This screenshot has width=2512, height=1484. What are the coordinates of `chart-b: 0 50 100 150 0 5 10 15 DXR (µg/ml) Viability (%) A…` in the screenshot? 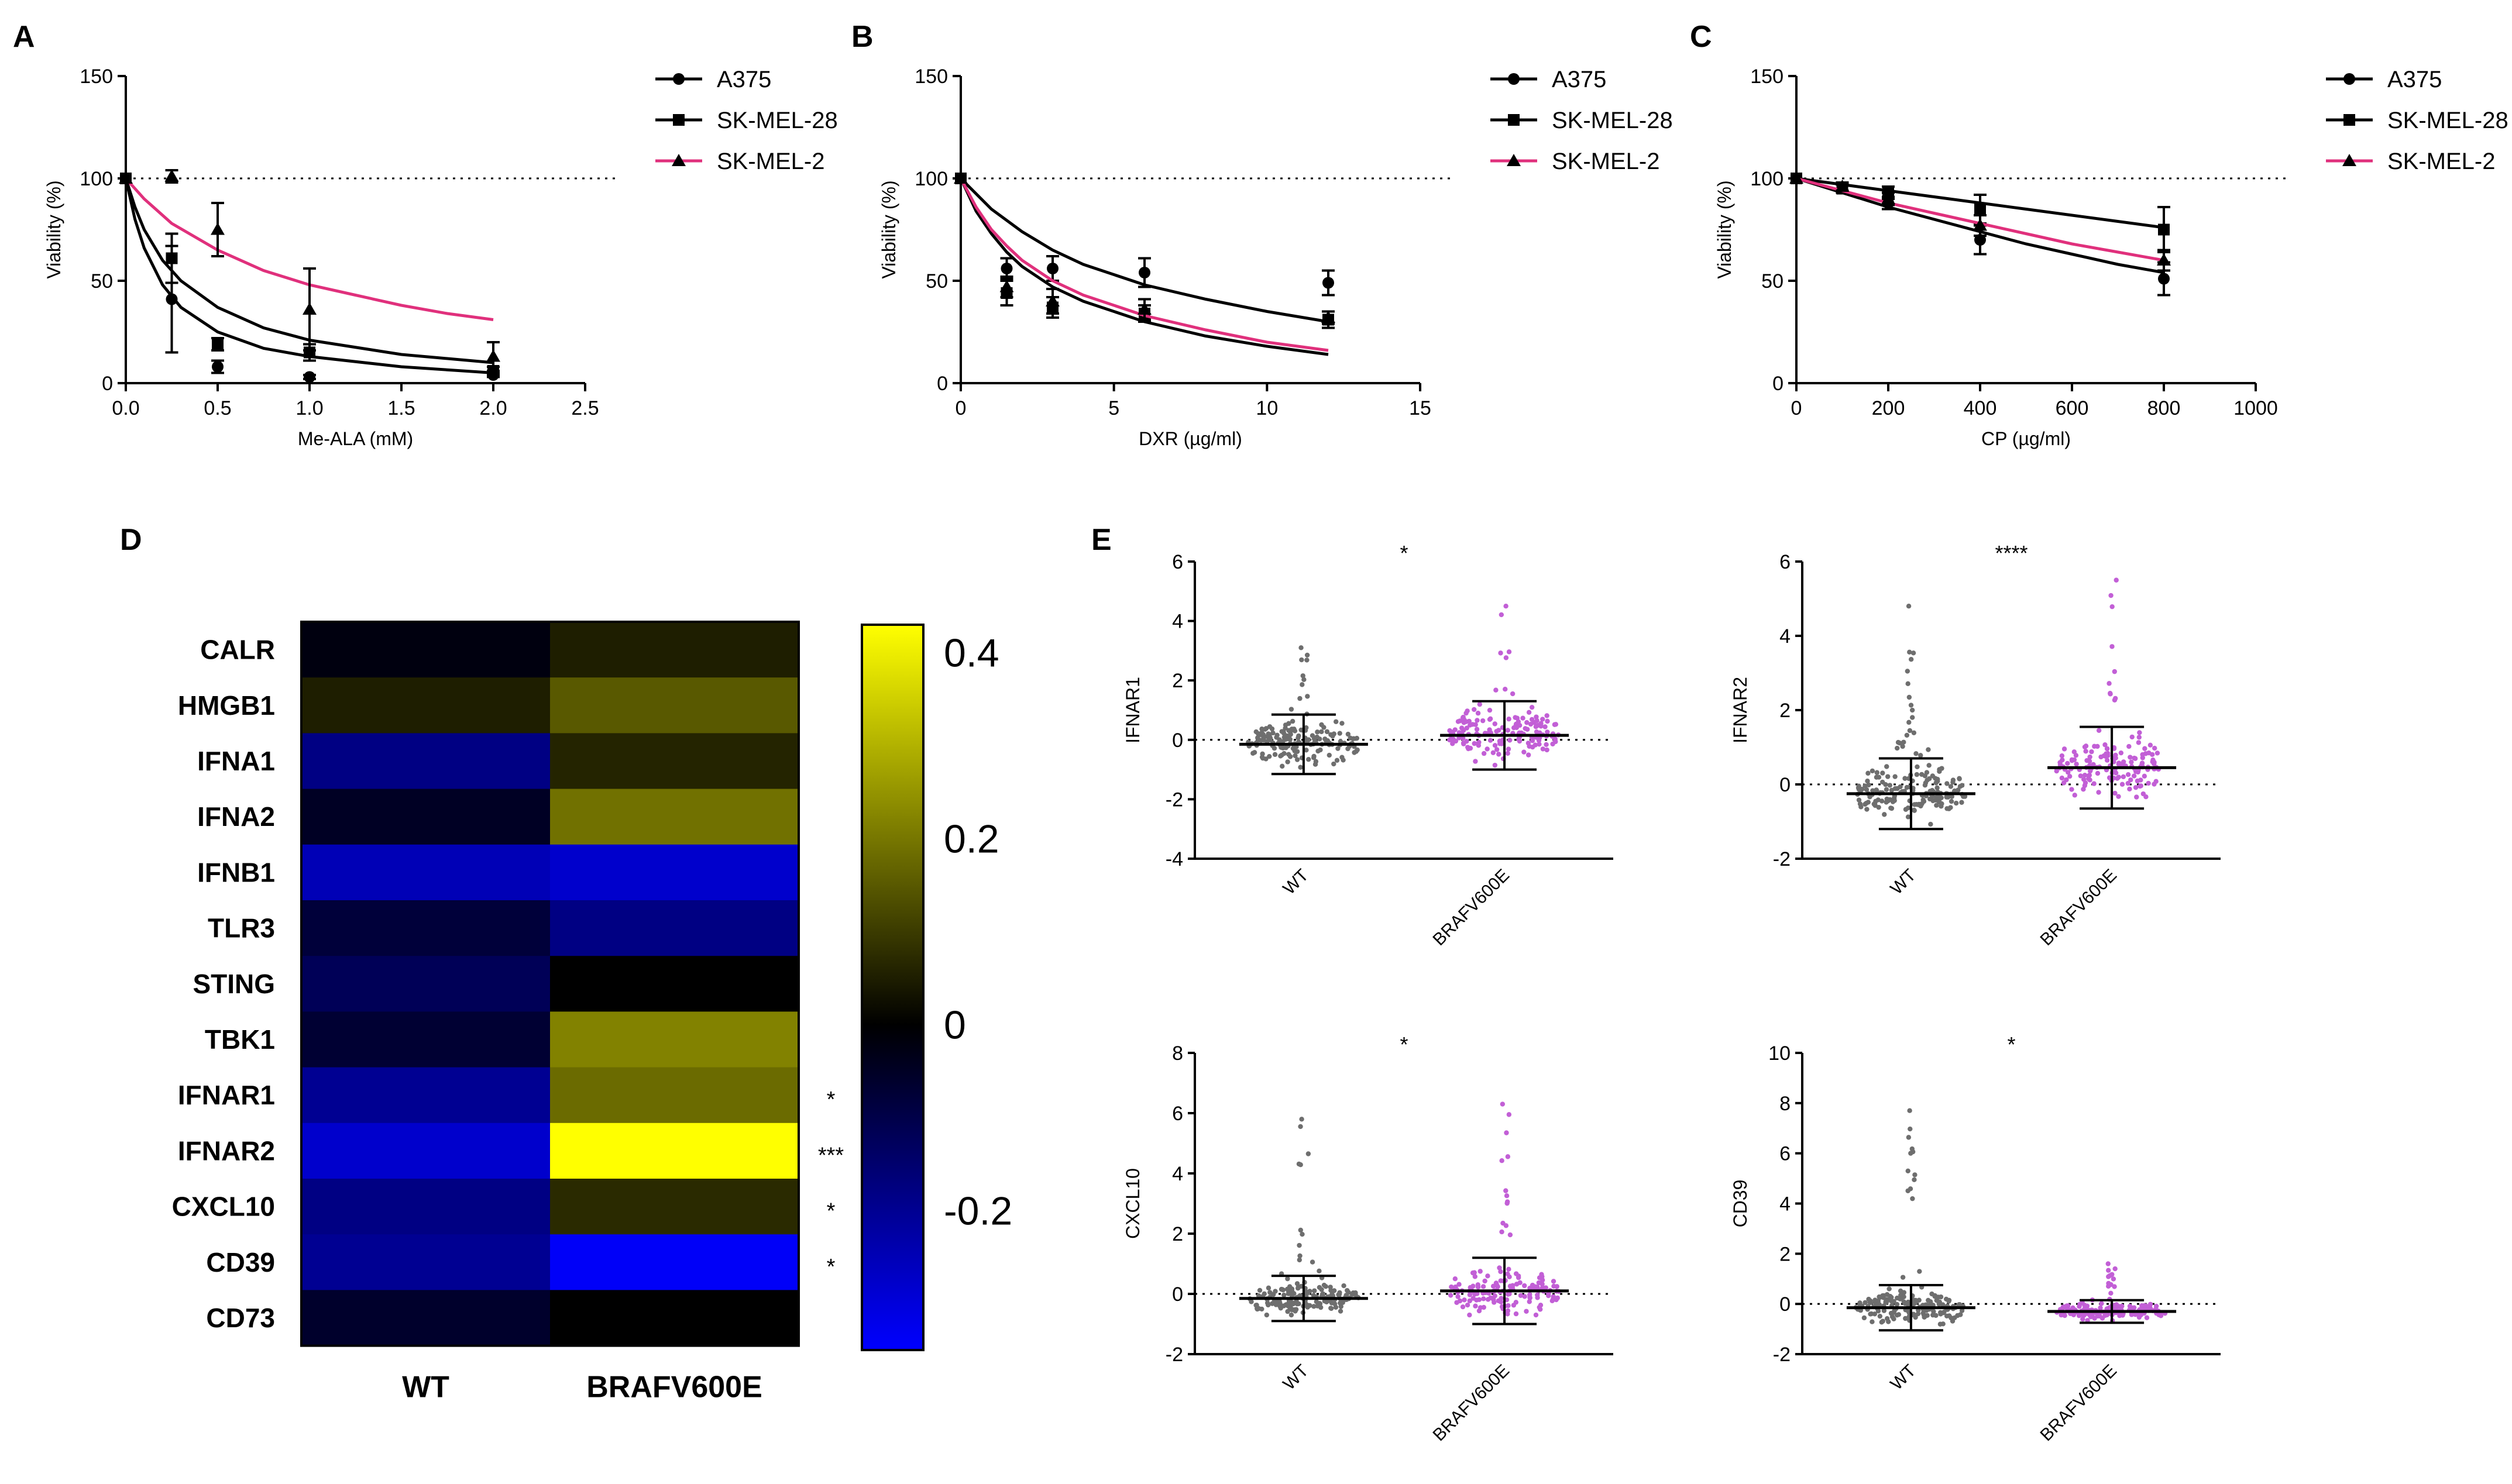 It's located at (1275, 257).